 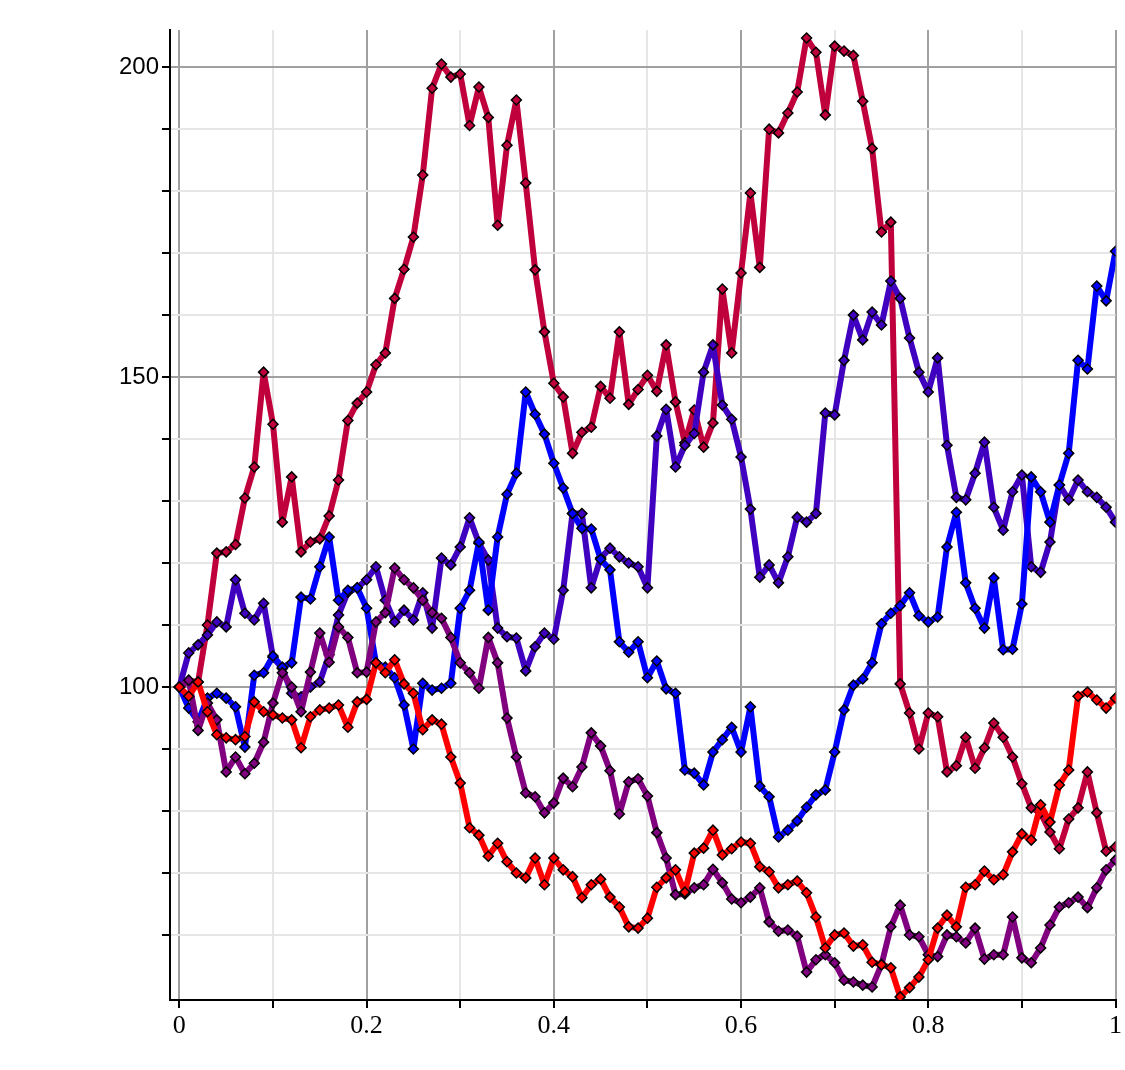 What do you see at coordinates (138, 65) in the screenshot?
I see `y-tick-label: 200` at bounding box center [138, 65].